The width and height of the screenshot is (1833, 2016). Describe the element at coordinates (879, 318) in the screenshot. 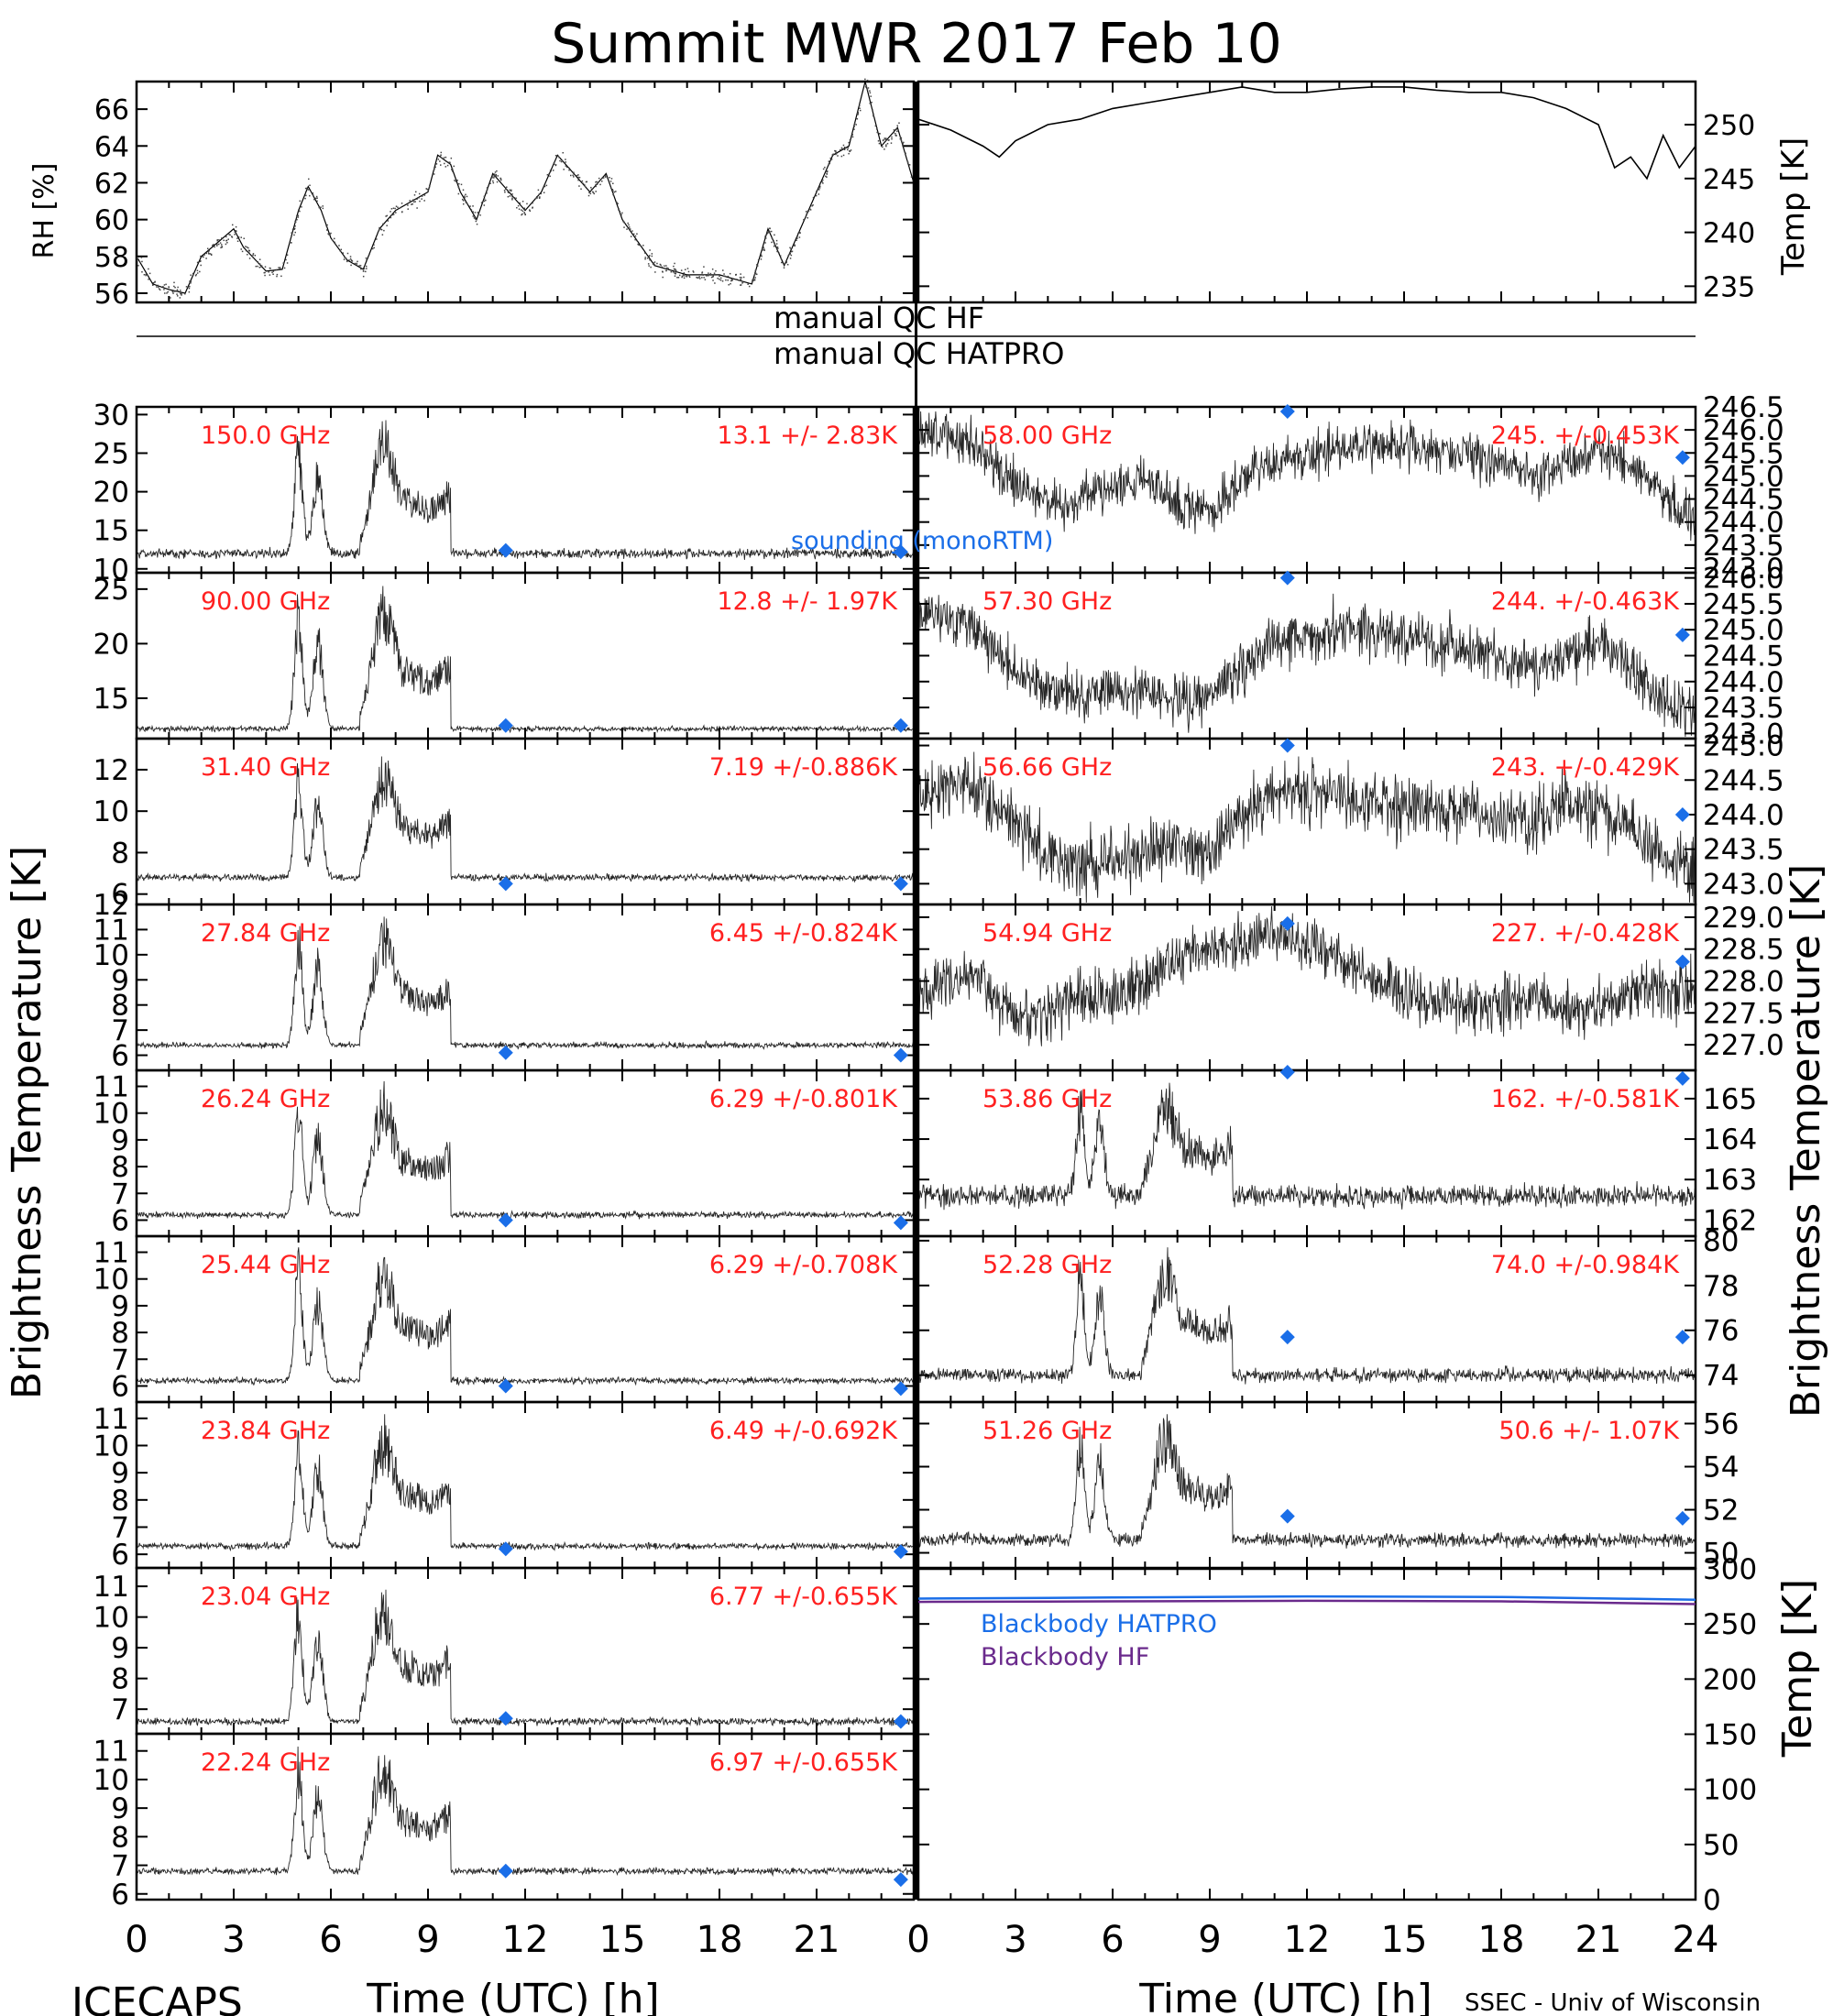

I see `qc-hf-label: manual QC HF` at that location.